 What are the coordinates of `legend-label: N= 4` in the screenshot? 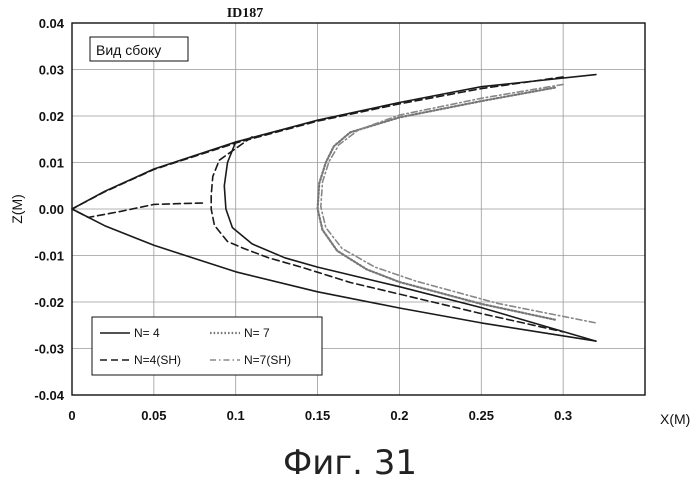 It's located at (147, 333).